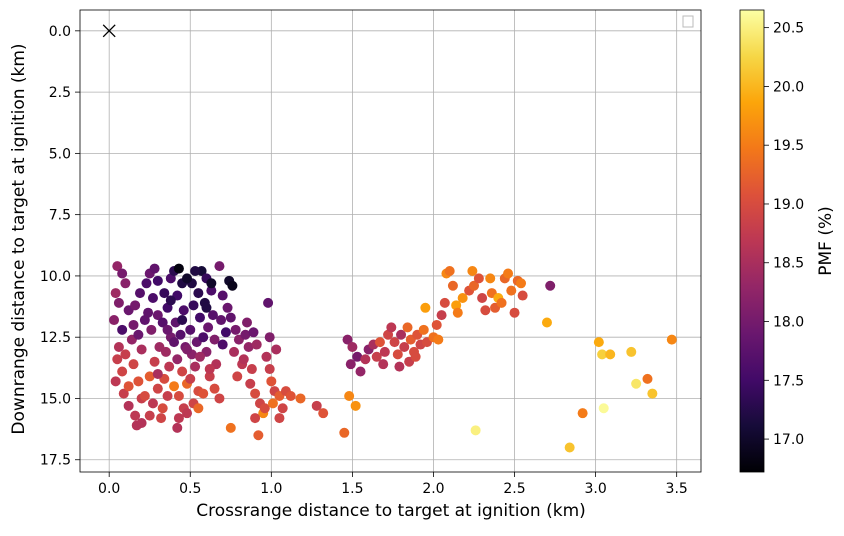 Image resolution: width=844 pixels, height=536 pixels. Describe the element at coordinates (190, 489) in the screenshot. I see `x-tick-label: 0.5` at that location.